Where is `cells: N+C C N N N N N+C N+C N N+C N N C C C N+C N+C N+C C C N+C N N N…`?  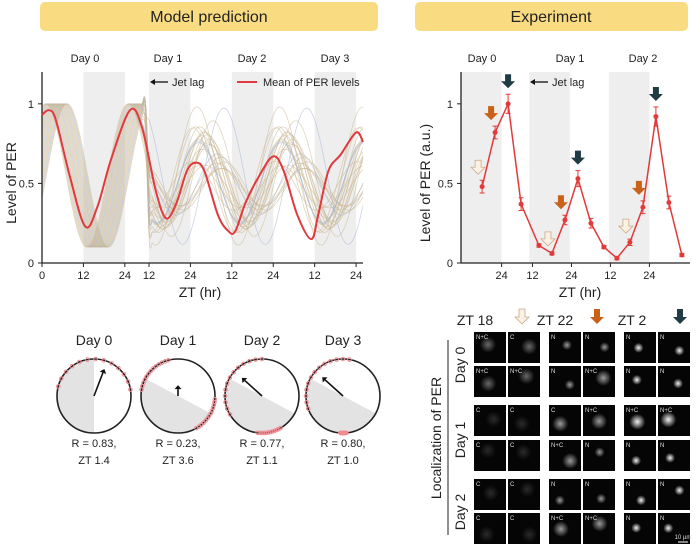
cells: N+C C N N N N N+C N+C N N+C N N C C C N+C N+C N+C C C N+C N N N… is located at coordinates (582, 438).